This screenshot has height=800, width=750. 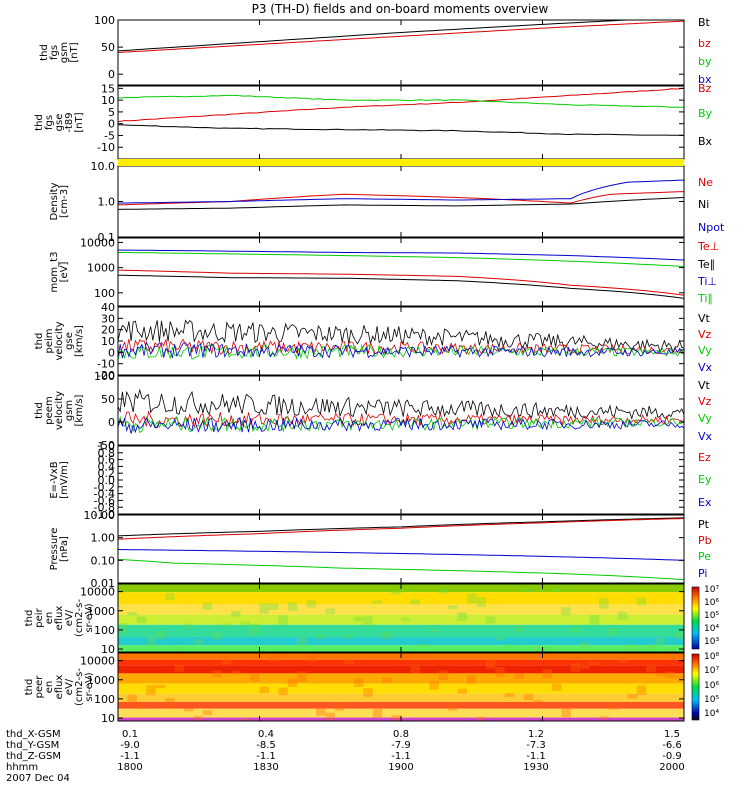 I want to click on mom_temp-y-axis-label: mom_t3, so click(x=54, y=272).